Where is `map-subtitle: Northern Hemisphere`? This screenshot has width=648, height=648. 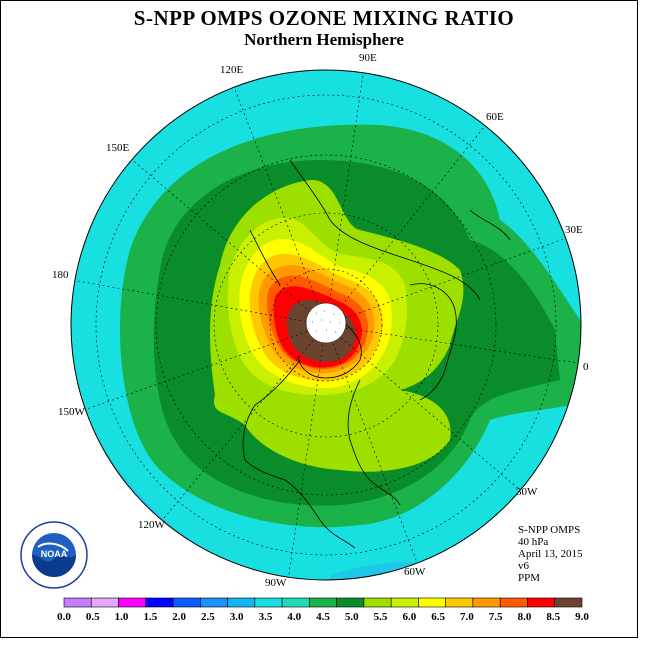 map-subtitle: Northern Hemisphere is located at coordinates (324, 39).